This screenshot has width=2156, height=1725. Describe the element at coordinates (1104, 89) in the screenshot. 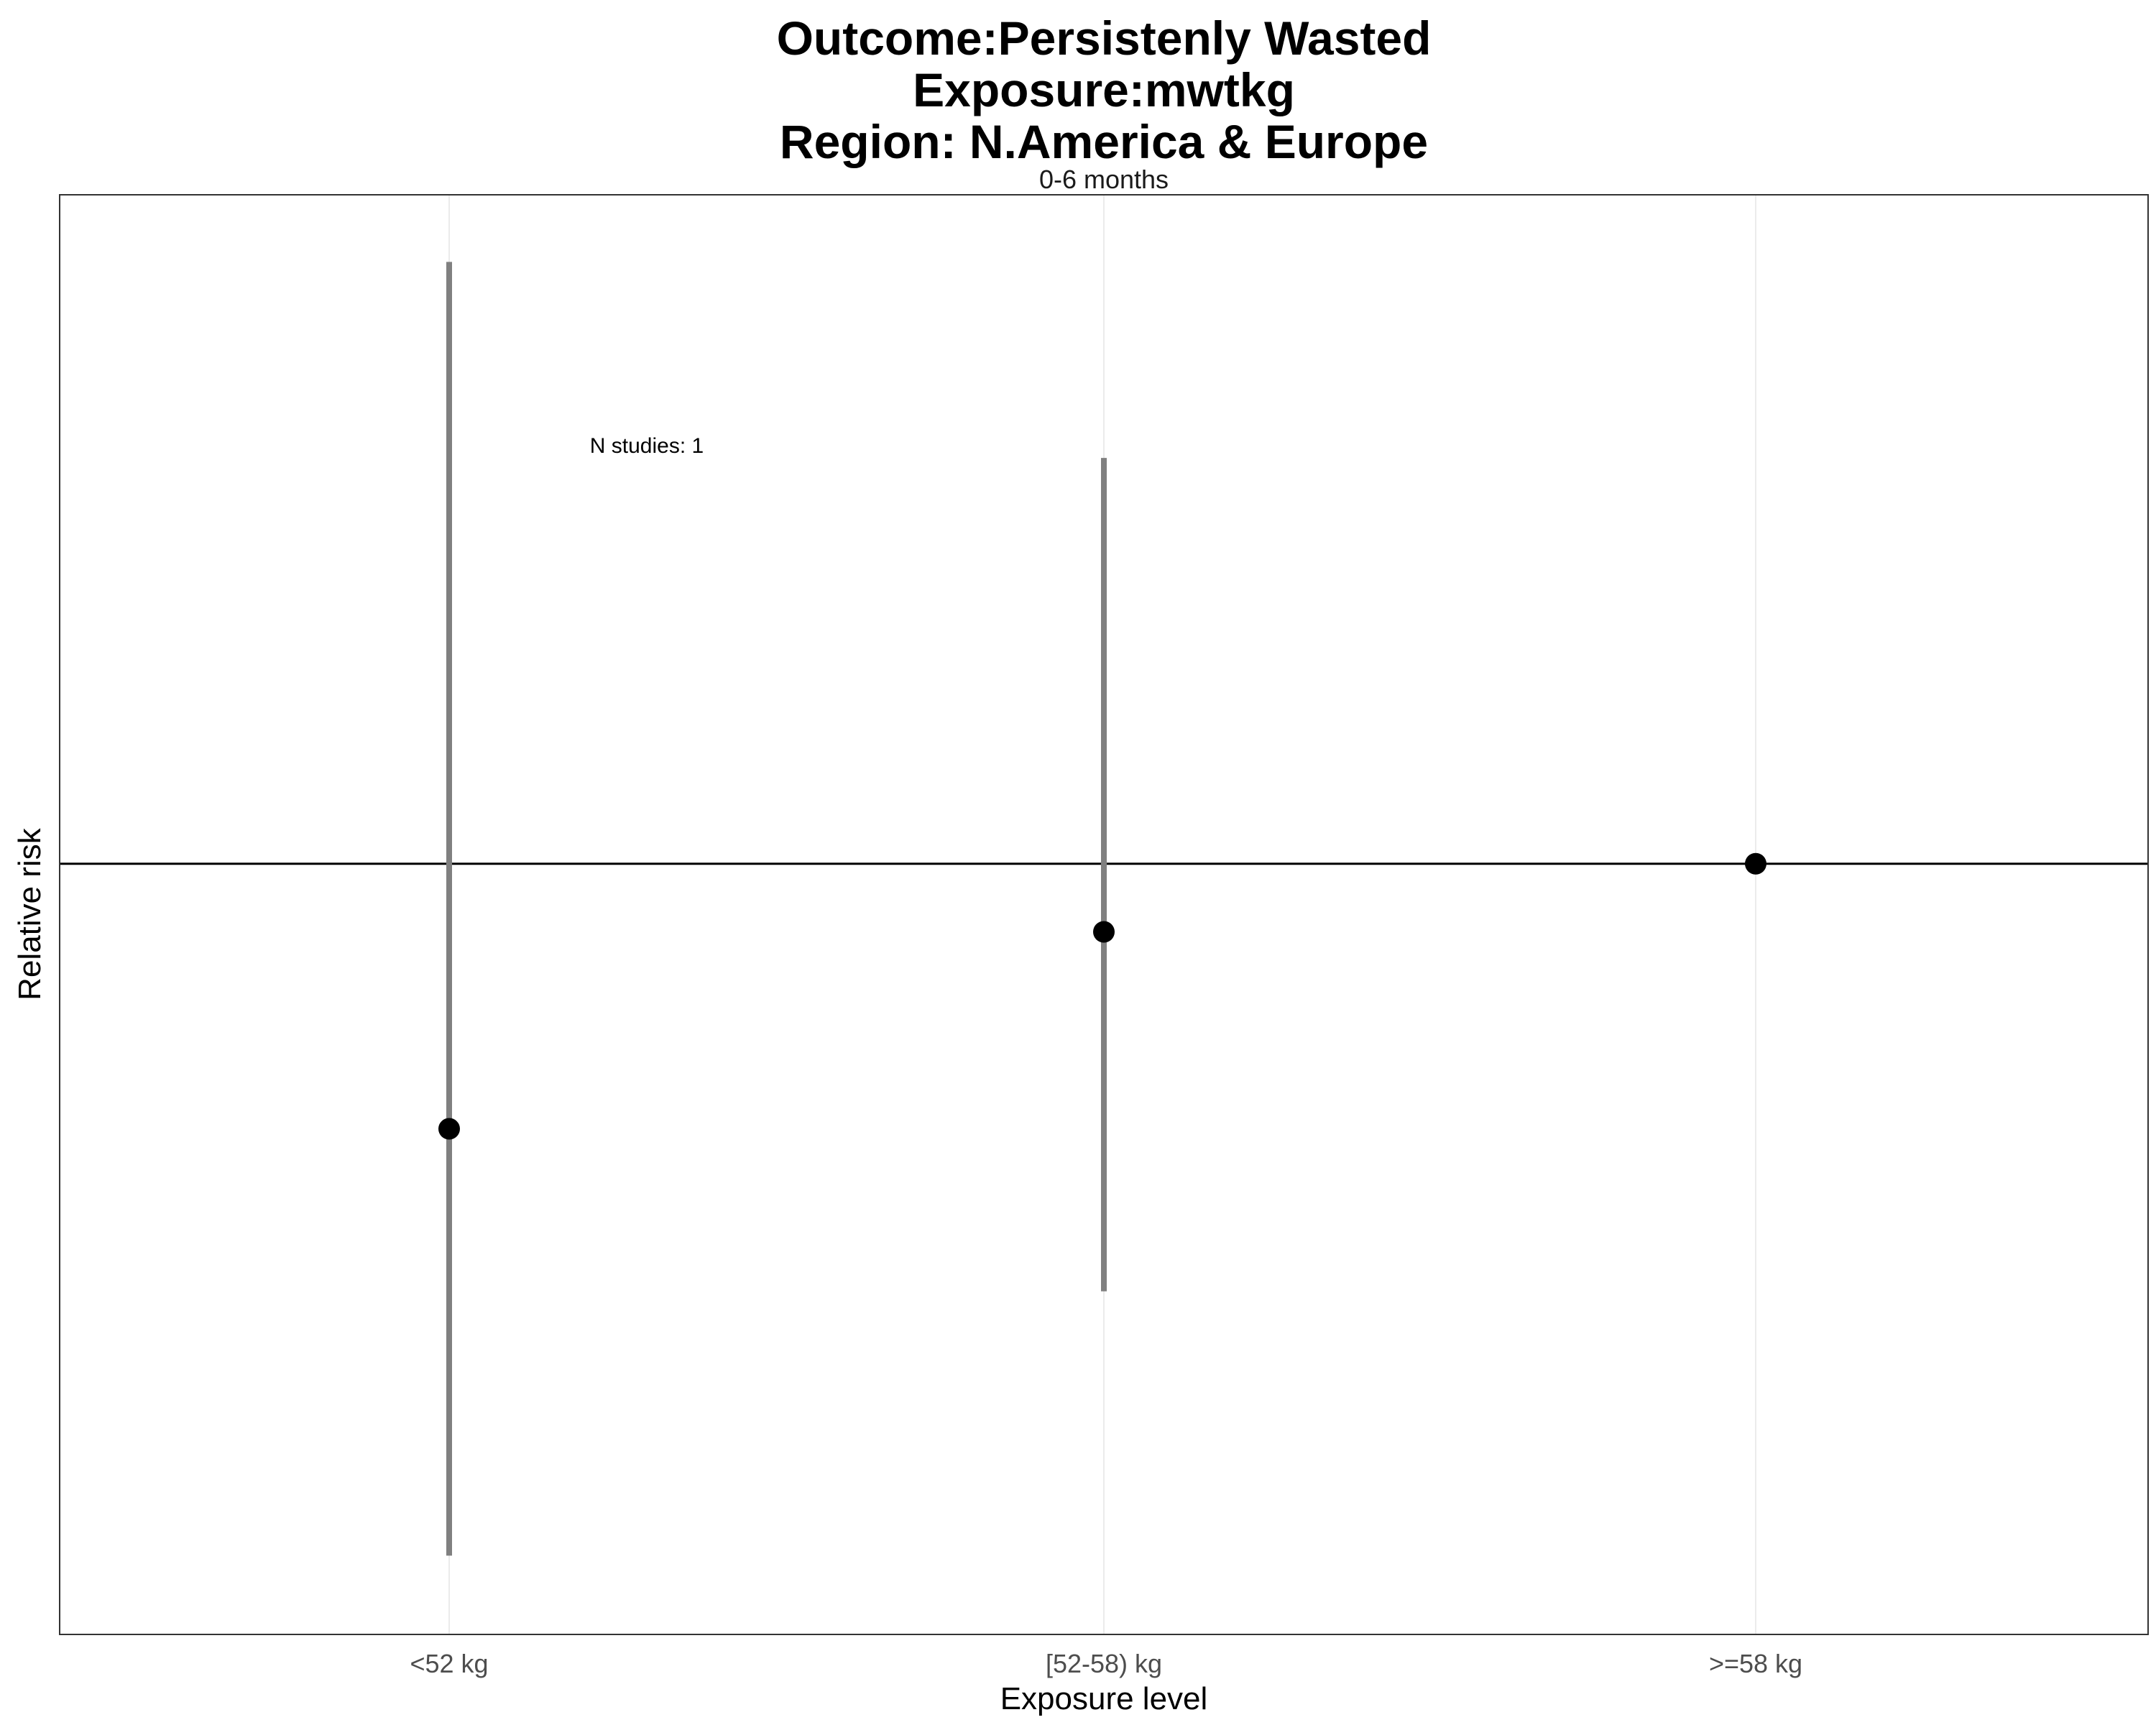

I see `chart-title-exposure: Exposure:mwtkg` at that location.